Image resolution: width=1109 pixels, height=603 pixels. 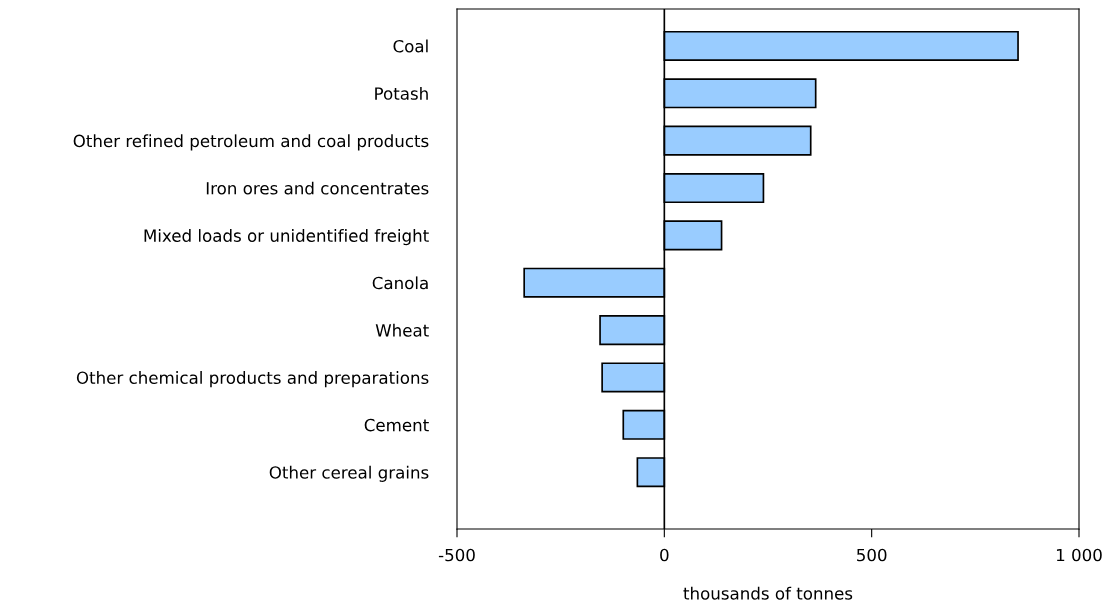 I want to click on x-tick-label: 500, so click(x=872, y=555).